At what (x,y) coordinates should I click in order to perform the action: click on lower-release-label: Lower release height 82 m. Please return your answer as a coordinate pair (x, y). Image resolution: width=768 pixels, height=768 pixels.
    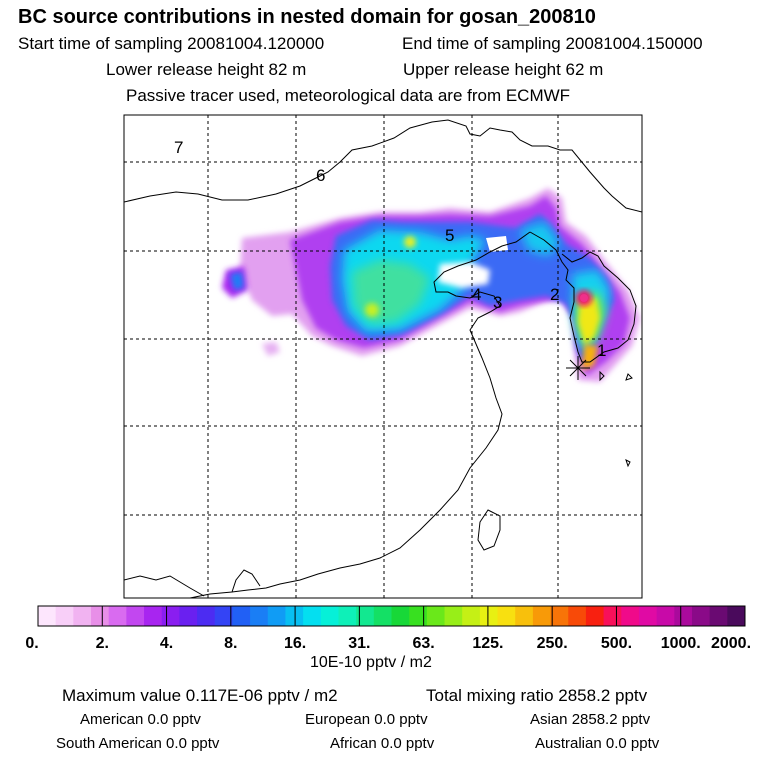
    Looking at the image, I should click on (206, 69).